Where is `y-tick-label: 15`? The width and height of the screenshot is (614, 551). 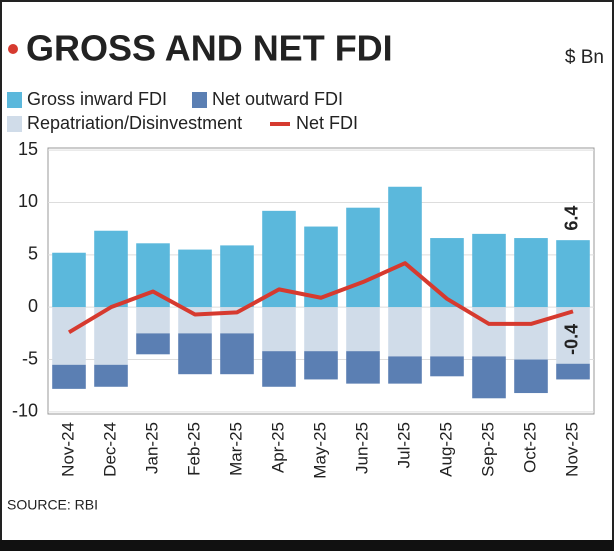
y-tick-label: 15 is located at coordinates (28, 149).